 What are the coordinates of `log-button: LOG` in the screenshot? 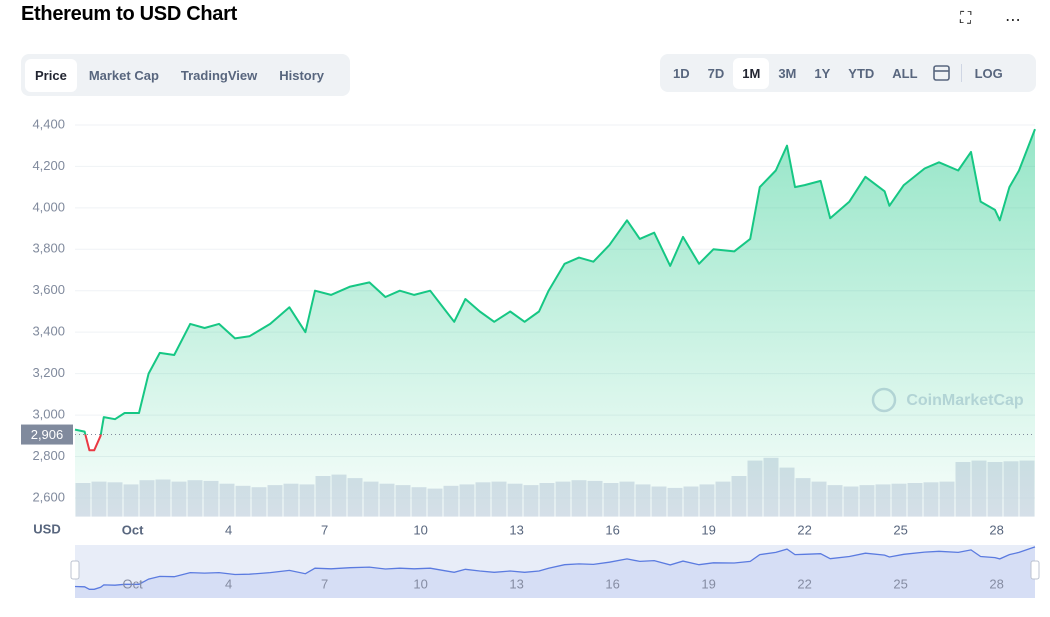 It's located at (988, 73).